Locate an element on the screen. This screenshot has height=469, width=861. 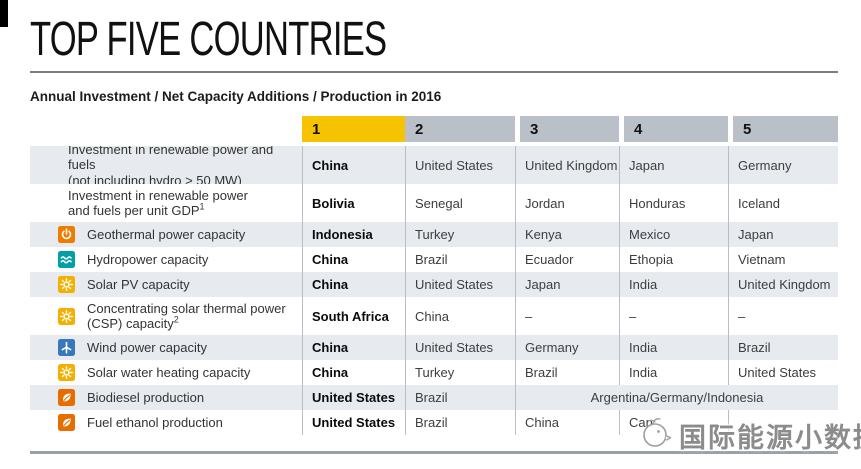
row-label: Hydropower capacity is located at coordinates (166, 259).